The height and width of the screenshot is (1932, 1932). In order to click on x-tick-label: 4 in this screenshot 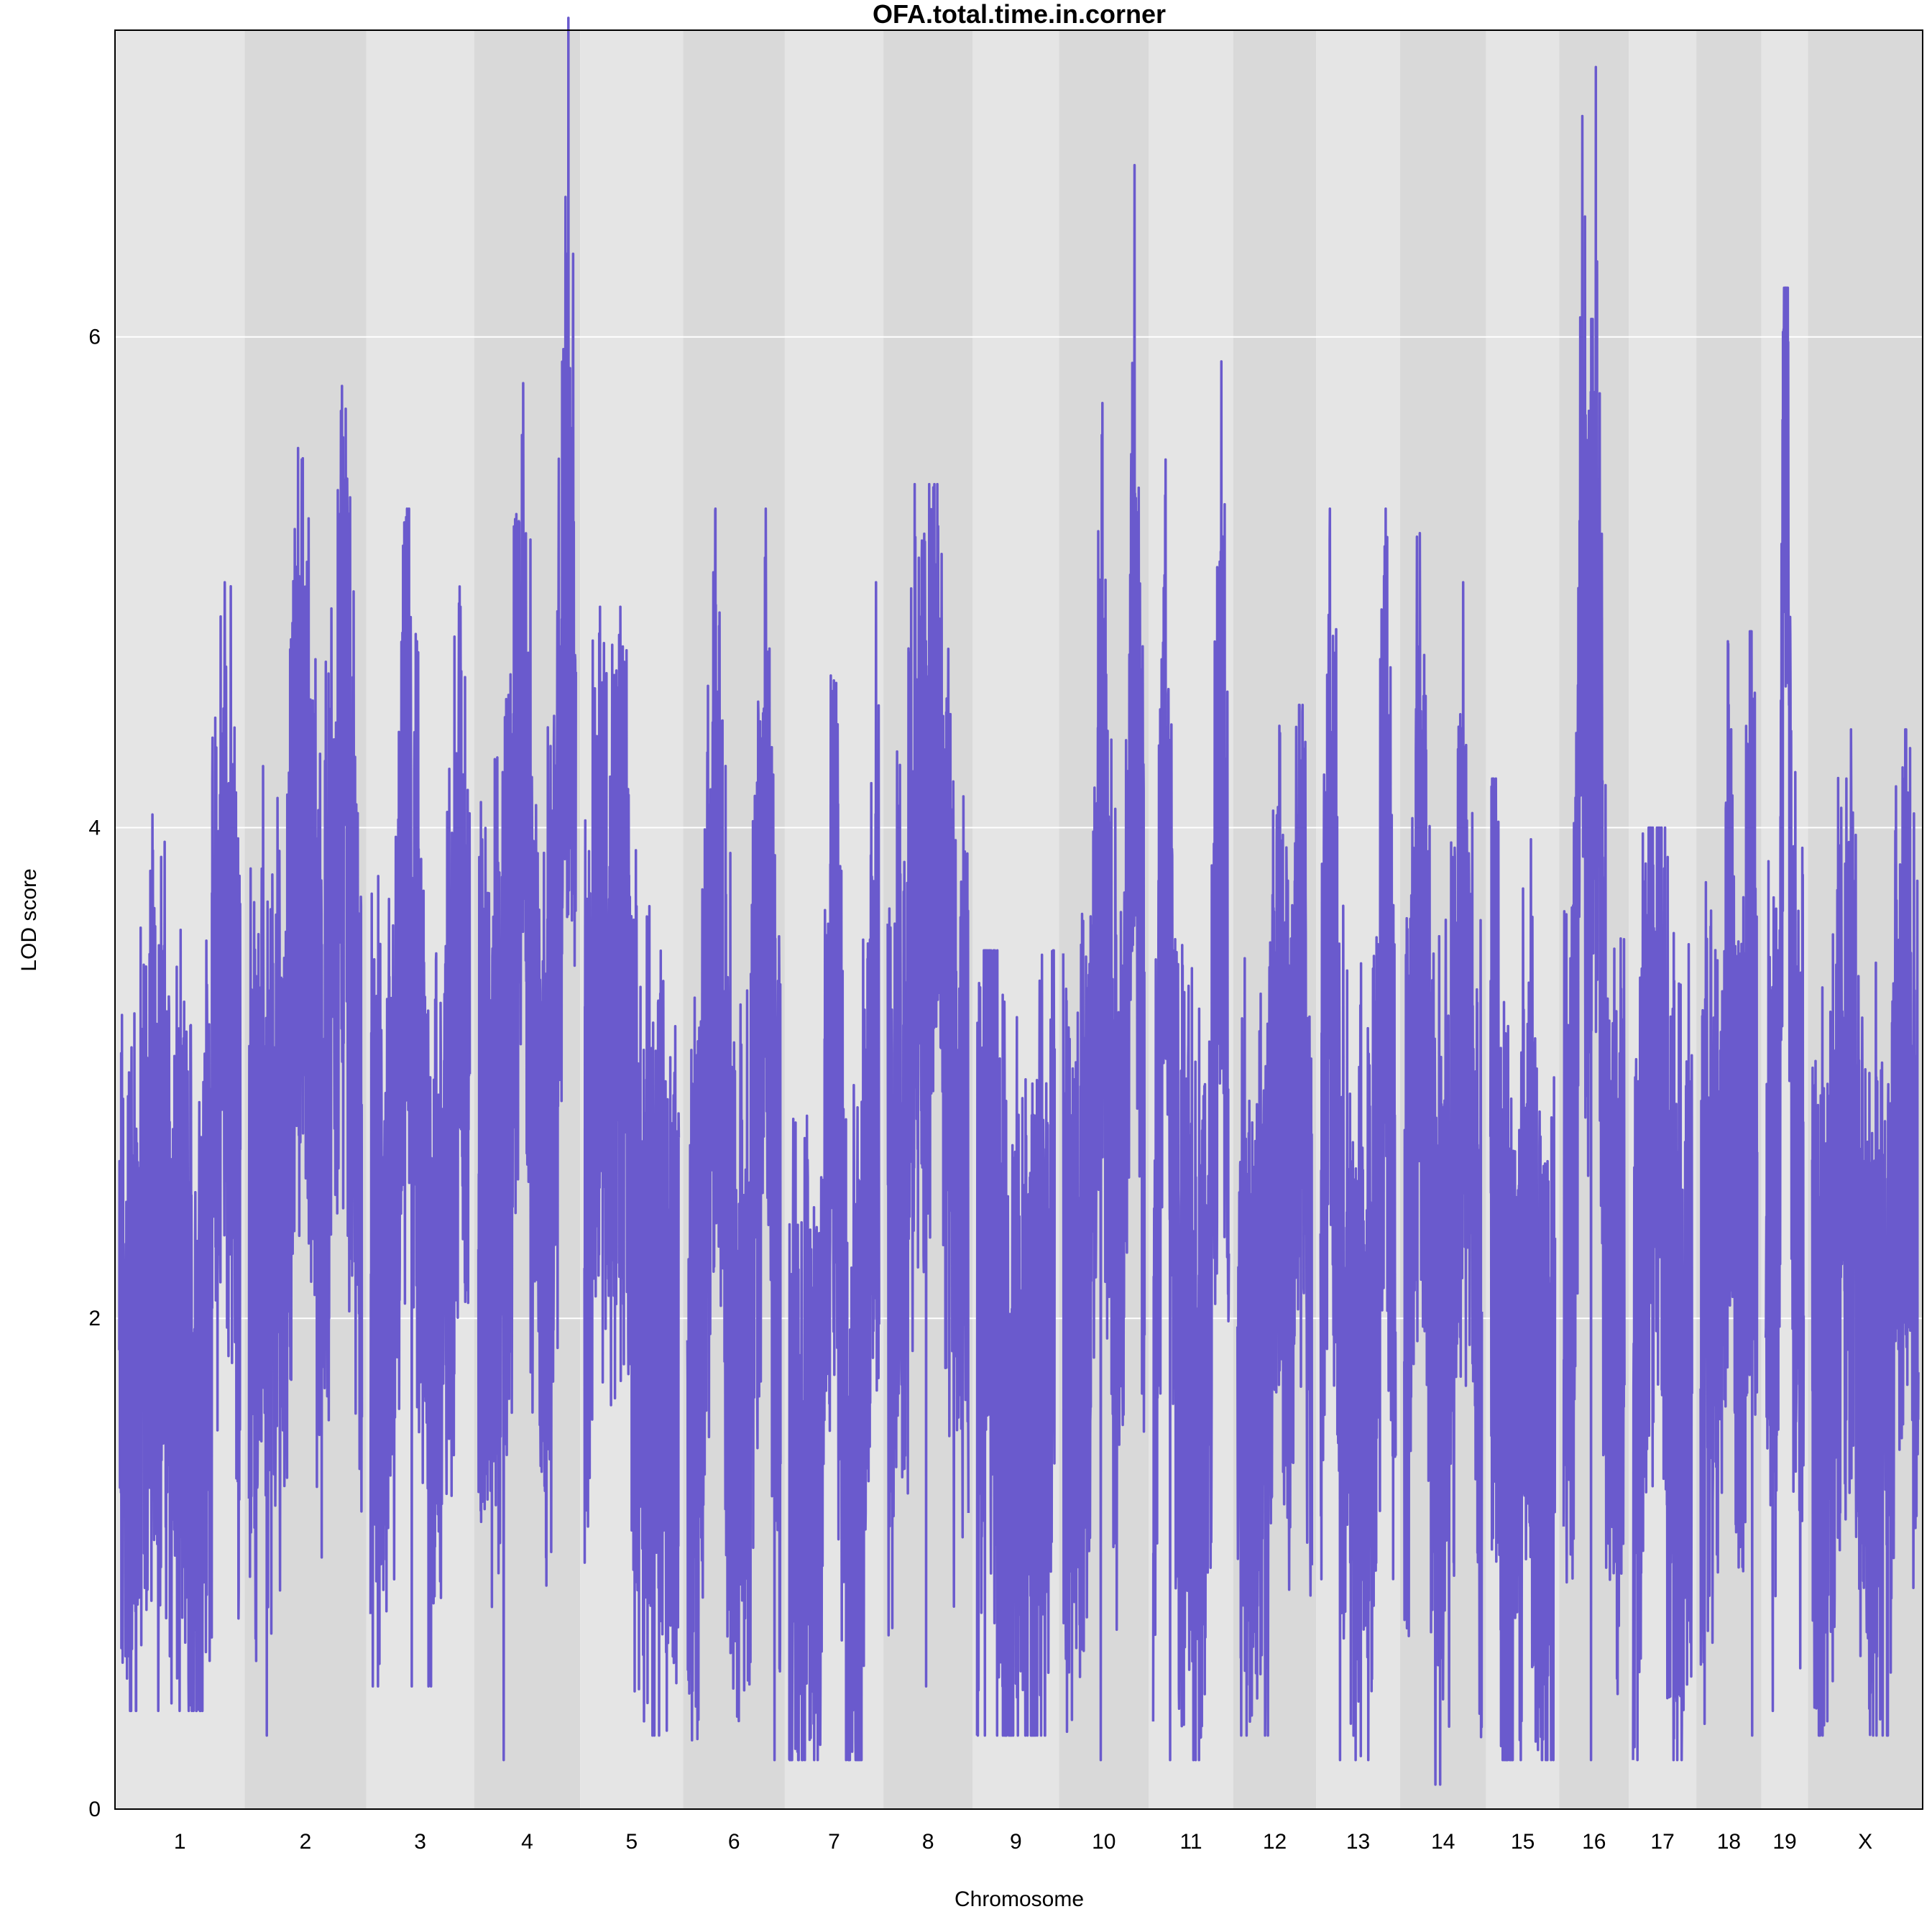, I will do `click(527, 1842)`.